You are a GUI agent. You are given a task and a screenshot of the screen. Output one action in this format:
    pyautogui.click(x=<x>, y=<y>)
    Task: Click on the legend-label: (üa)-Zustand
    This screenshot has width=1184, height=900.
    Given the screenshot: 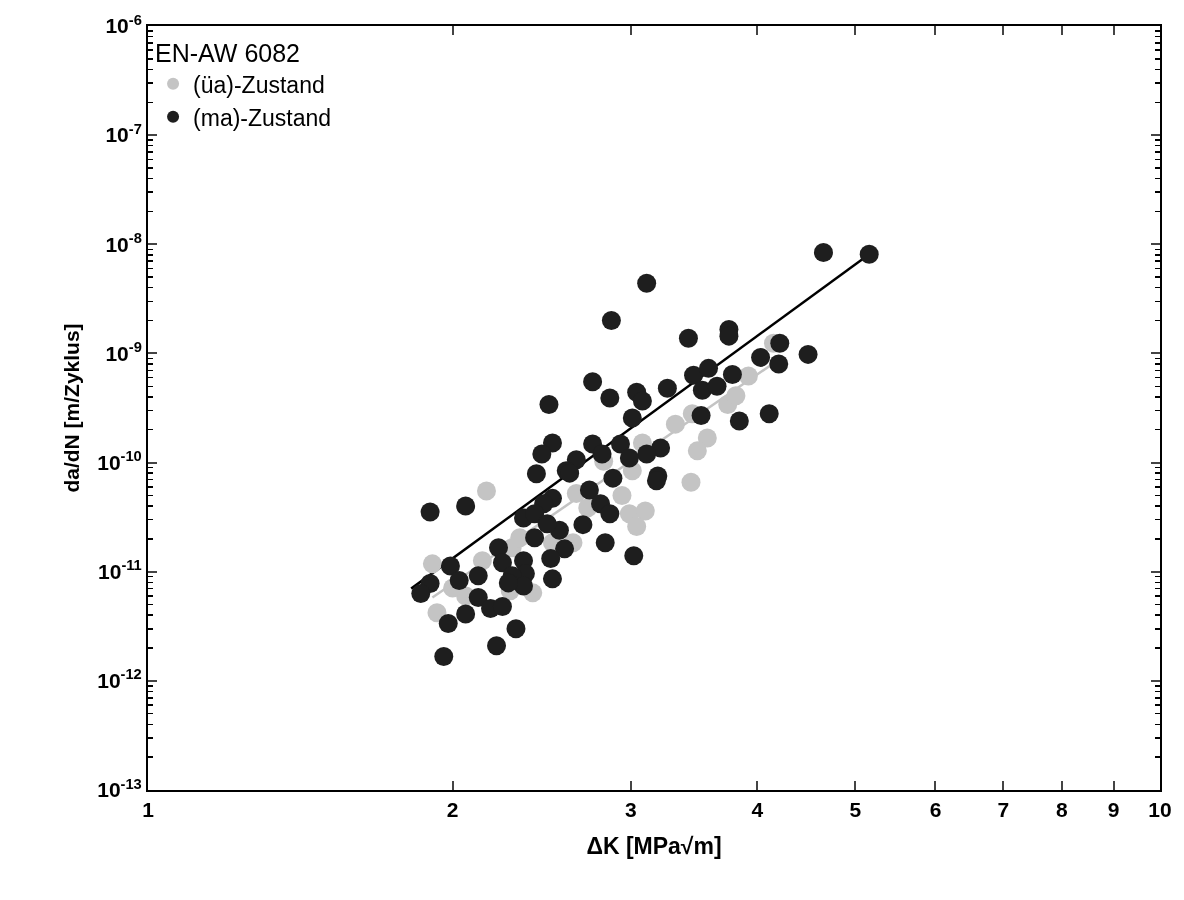 What is the action you would take?
    pyautogui.click(x=259, y=84)
    